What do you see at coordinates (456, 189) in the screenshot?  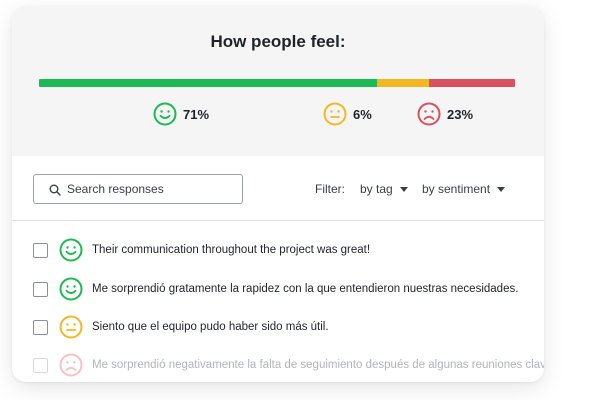 I see `filter-by-sentiment-label: by sentiment` at bounding box center [456, 189].